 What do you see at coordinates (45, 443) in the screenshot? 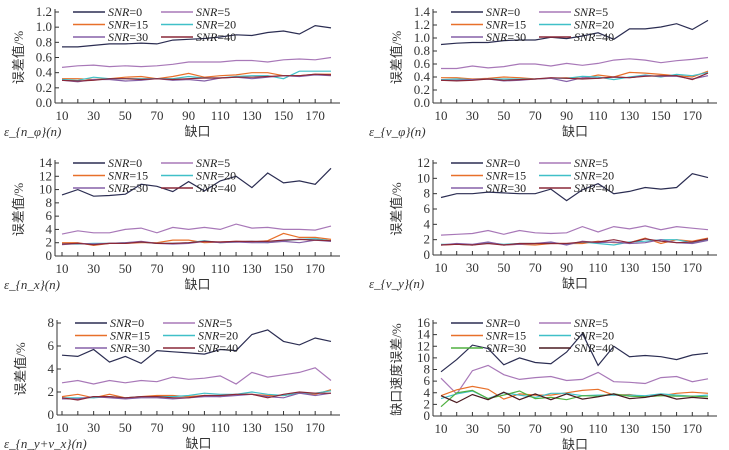
I see `corner-label: ε_{n_y+v_x}(n)` at bounding box center [45, 443].